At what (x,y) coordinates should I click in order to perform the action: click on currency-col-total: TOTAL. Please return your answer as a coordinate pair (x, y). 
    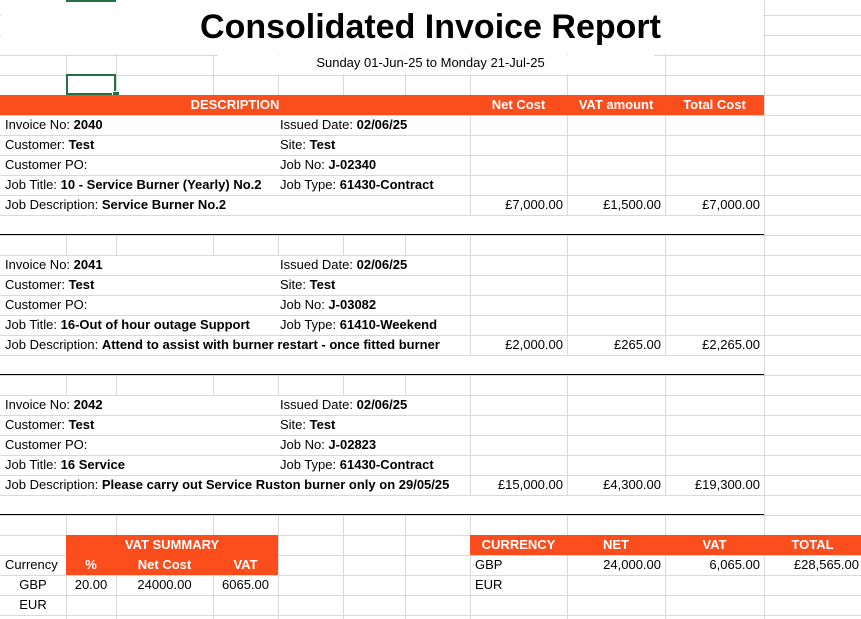
    Looking at the image, I should click on (812, 544).